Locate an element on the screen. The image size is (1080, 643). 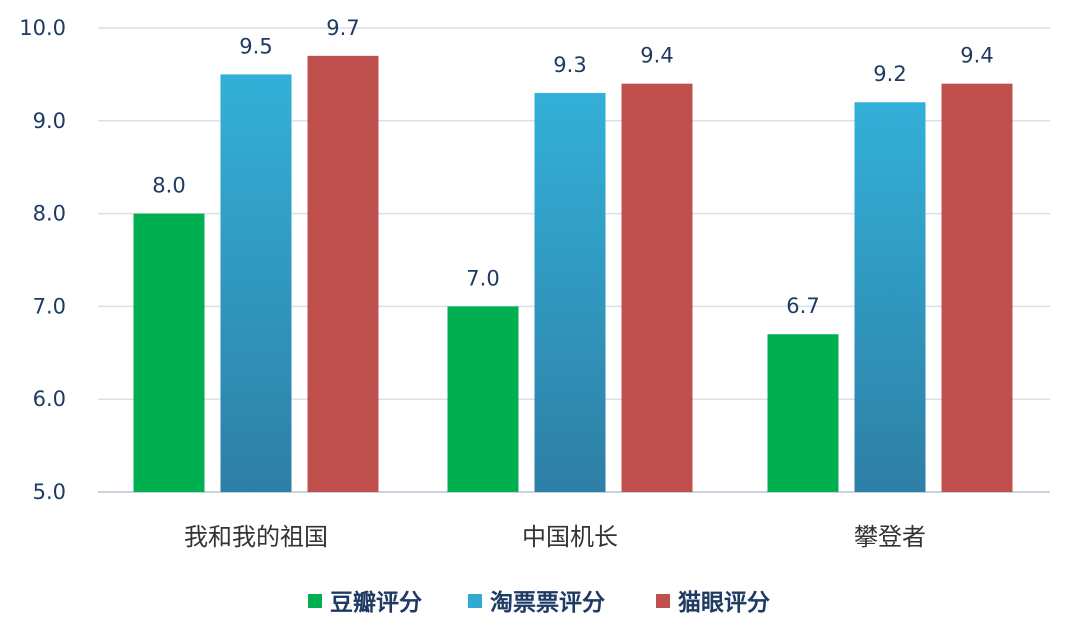
data-label: 9.7 is located at coordinates (342, 28).